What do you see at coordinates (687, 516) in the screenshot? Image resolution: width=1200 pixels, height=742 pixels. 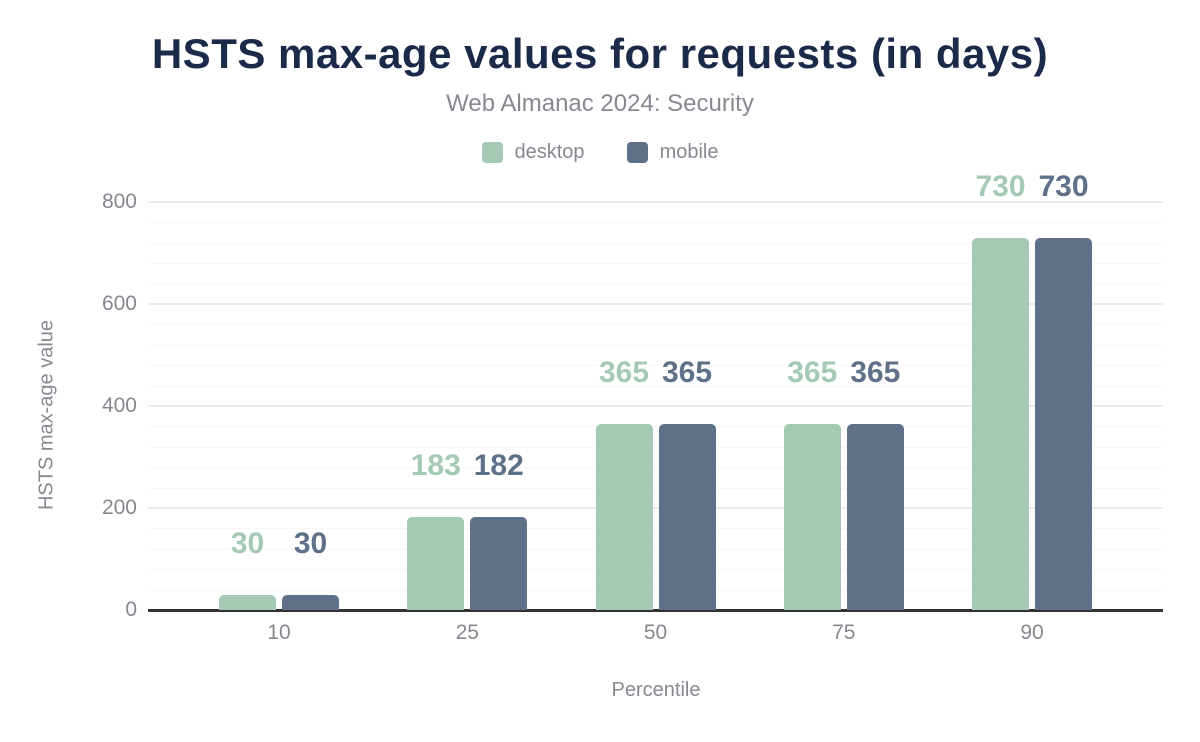 I see `bar-mobile-p50` at bounding box center [687, 516].